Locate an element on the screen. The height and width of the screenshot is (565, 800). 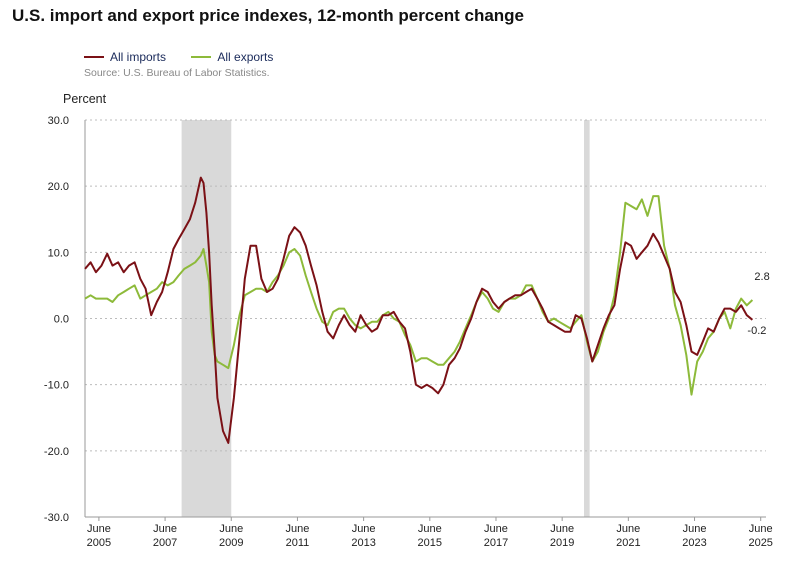
legend-item-imports: All imports is located at coordinates (125, 57).